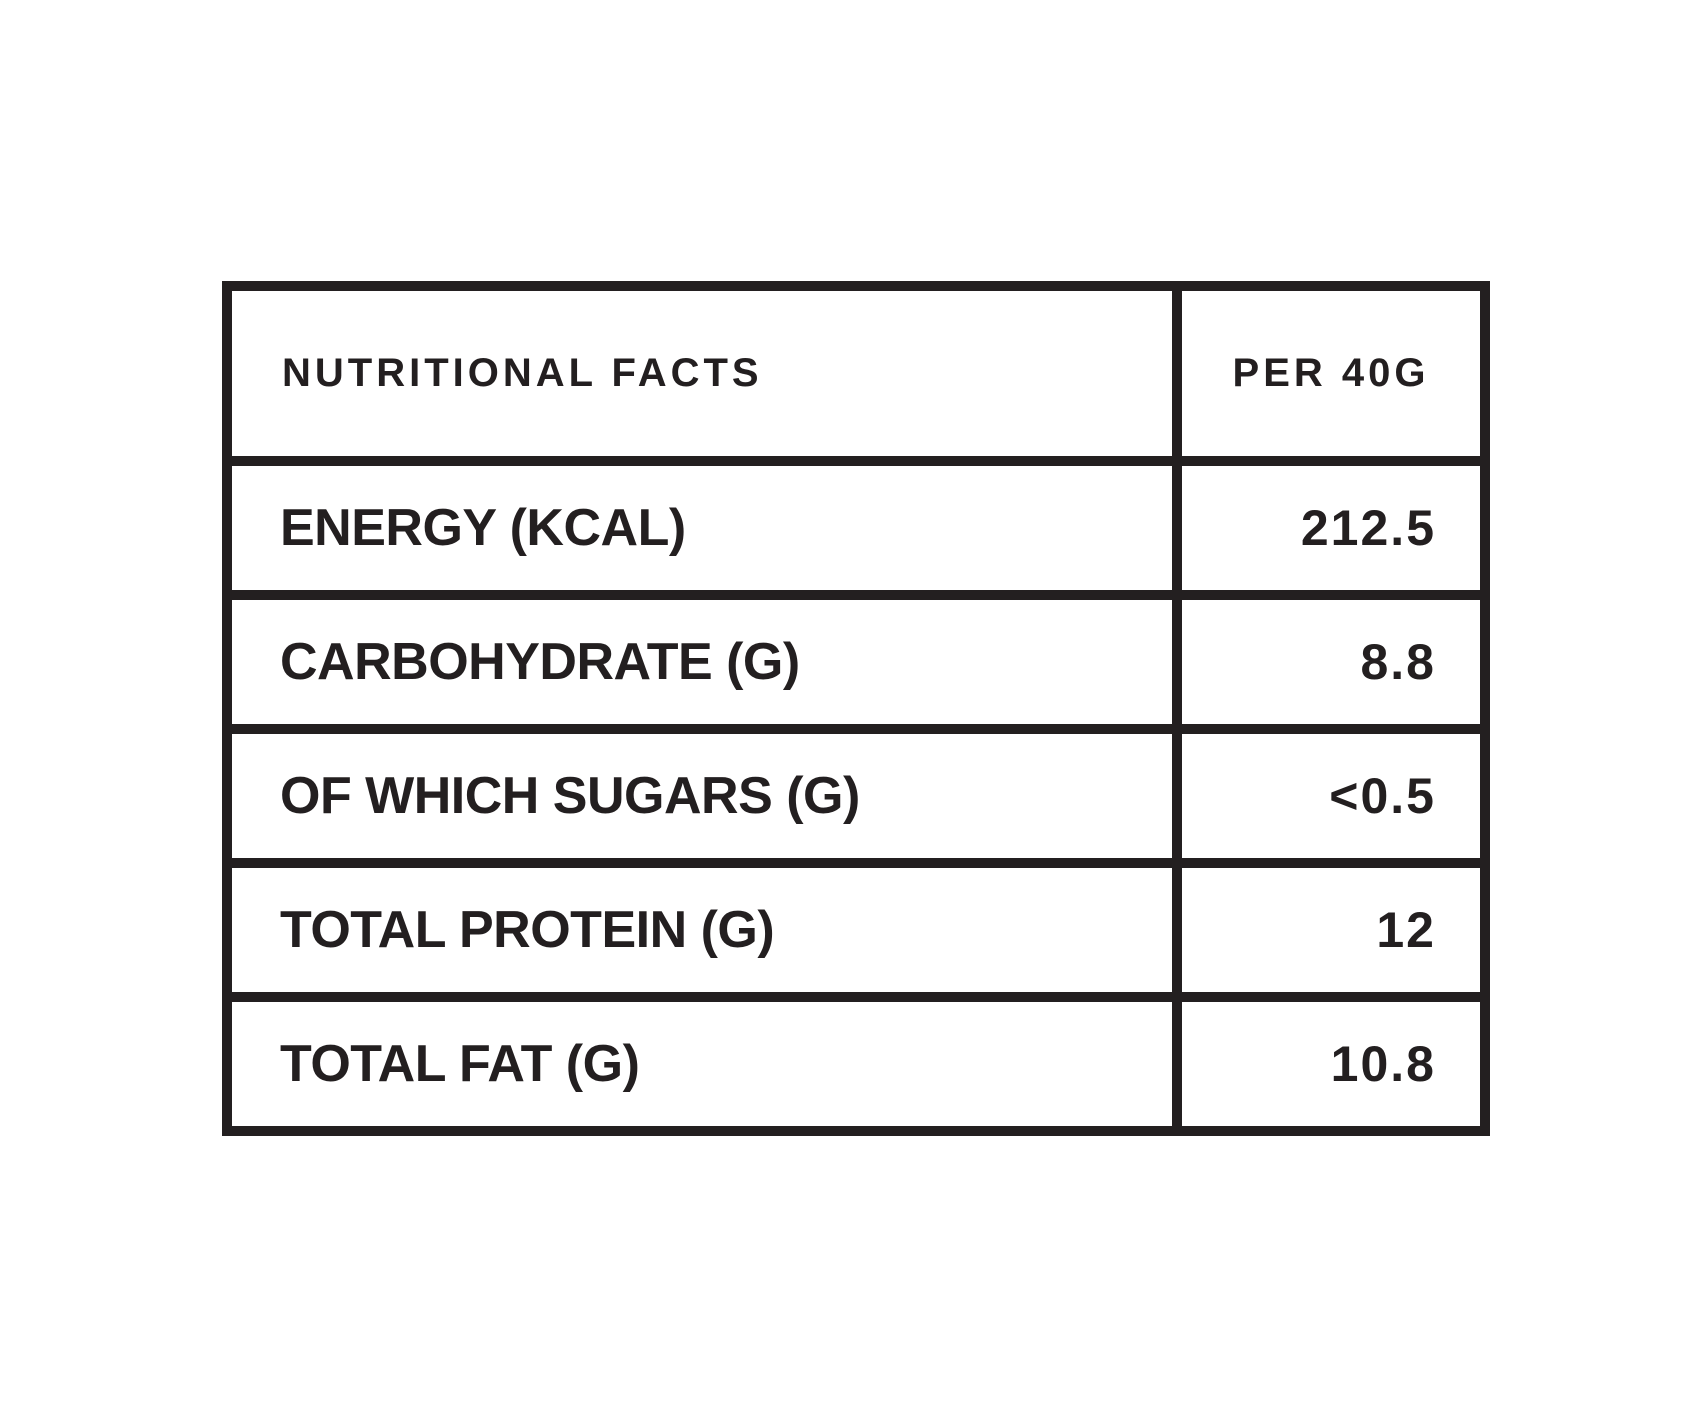 Image resolution: width=1705 pixels, height=1414 pixels. I want to click on nutritional-facts-header: NUTRITIONAL FACTS, so click(702, 373).